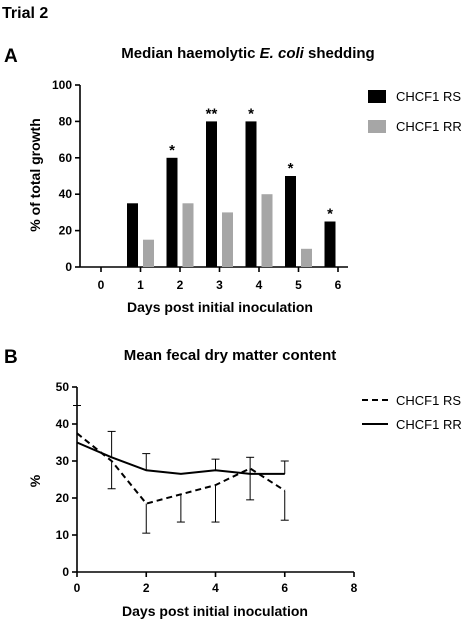 The image size is (474, 622). What do you see at coordinates (25, 13) in the screenshot?
I see `figure-title: Trial 2` at bounding box center [25, 13].